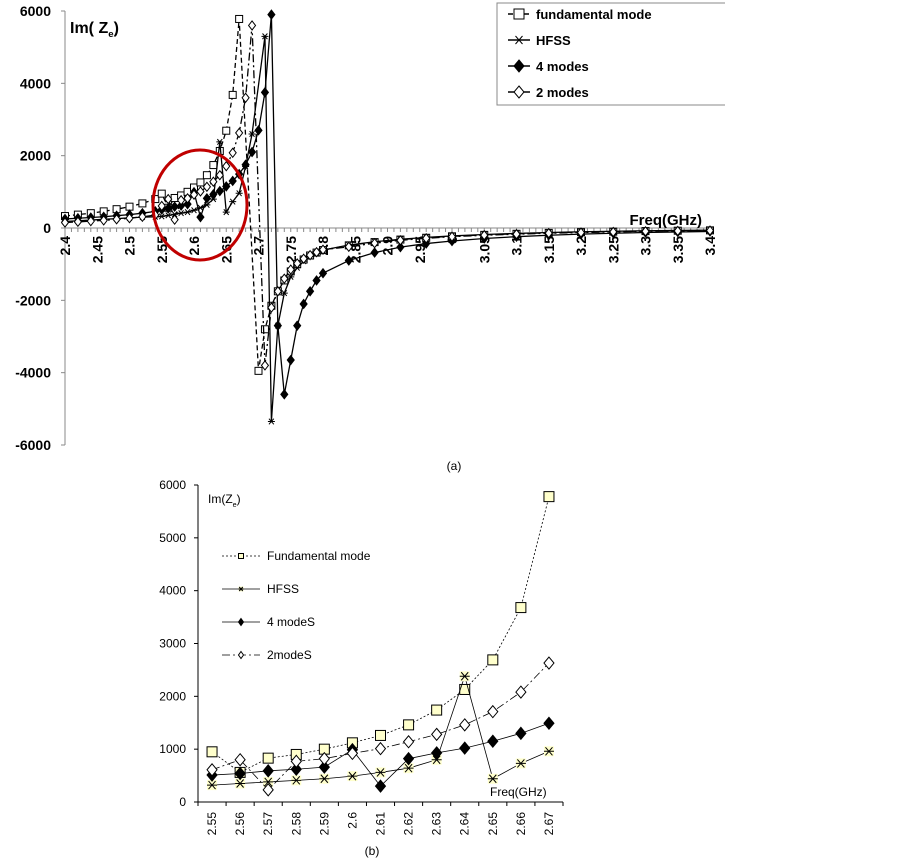  What do you see at coordinates (493, 824) in the screenshot?
I see `x-tick-label: 2.65` at bounding box center [493, 824].